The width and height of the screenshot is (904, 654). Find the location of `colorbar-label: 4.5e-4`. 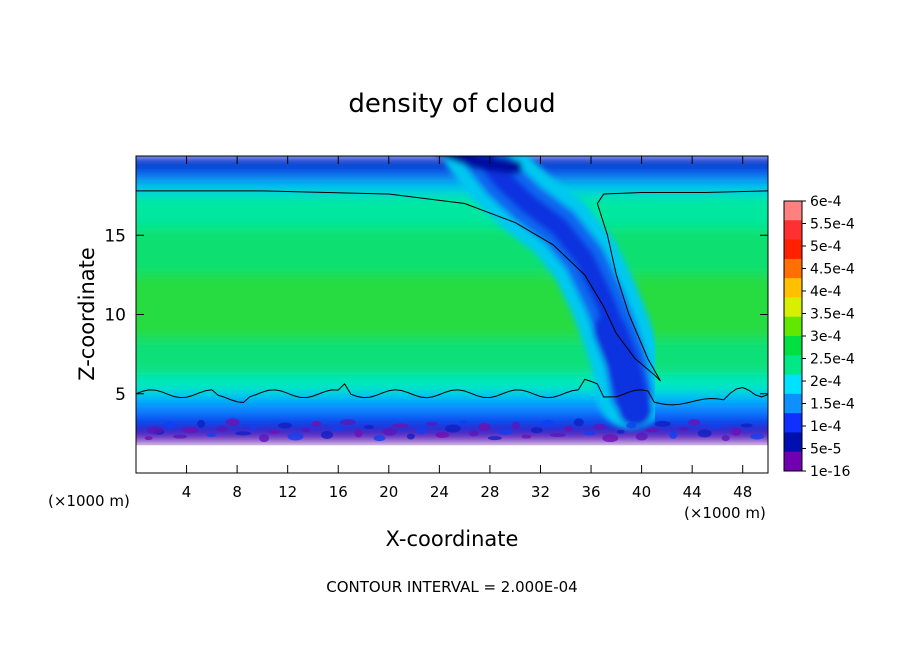

colorbar-label: 4.5e-4 is located at coordinates (832, 270).